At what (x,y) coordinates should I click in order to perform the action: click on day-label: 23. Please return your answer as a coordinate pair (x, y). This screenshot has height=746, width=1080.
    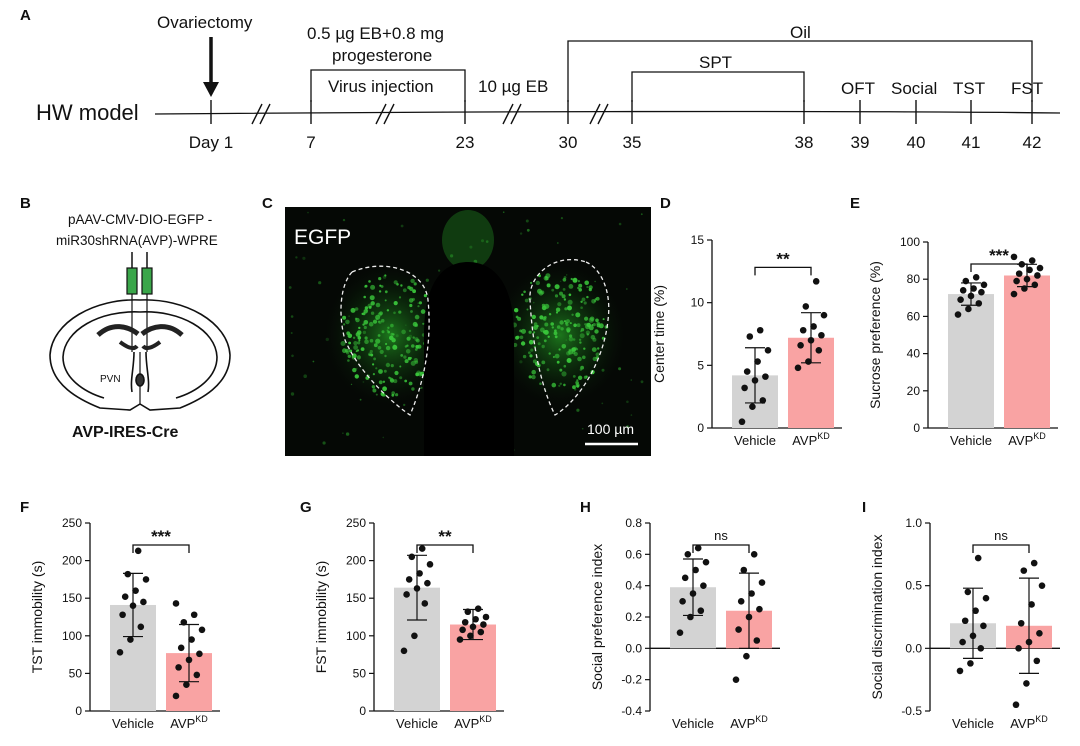
    Looking at the image, I should click on (465, 142).